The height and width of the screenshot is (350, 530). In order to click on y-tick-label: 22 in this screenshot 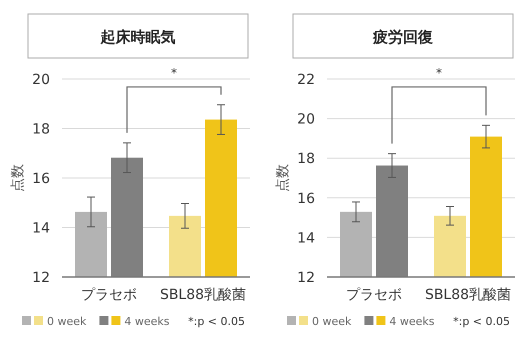, I will do `click(306, 80)`.